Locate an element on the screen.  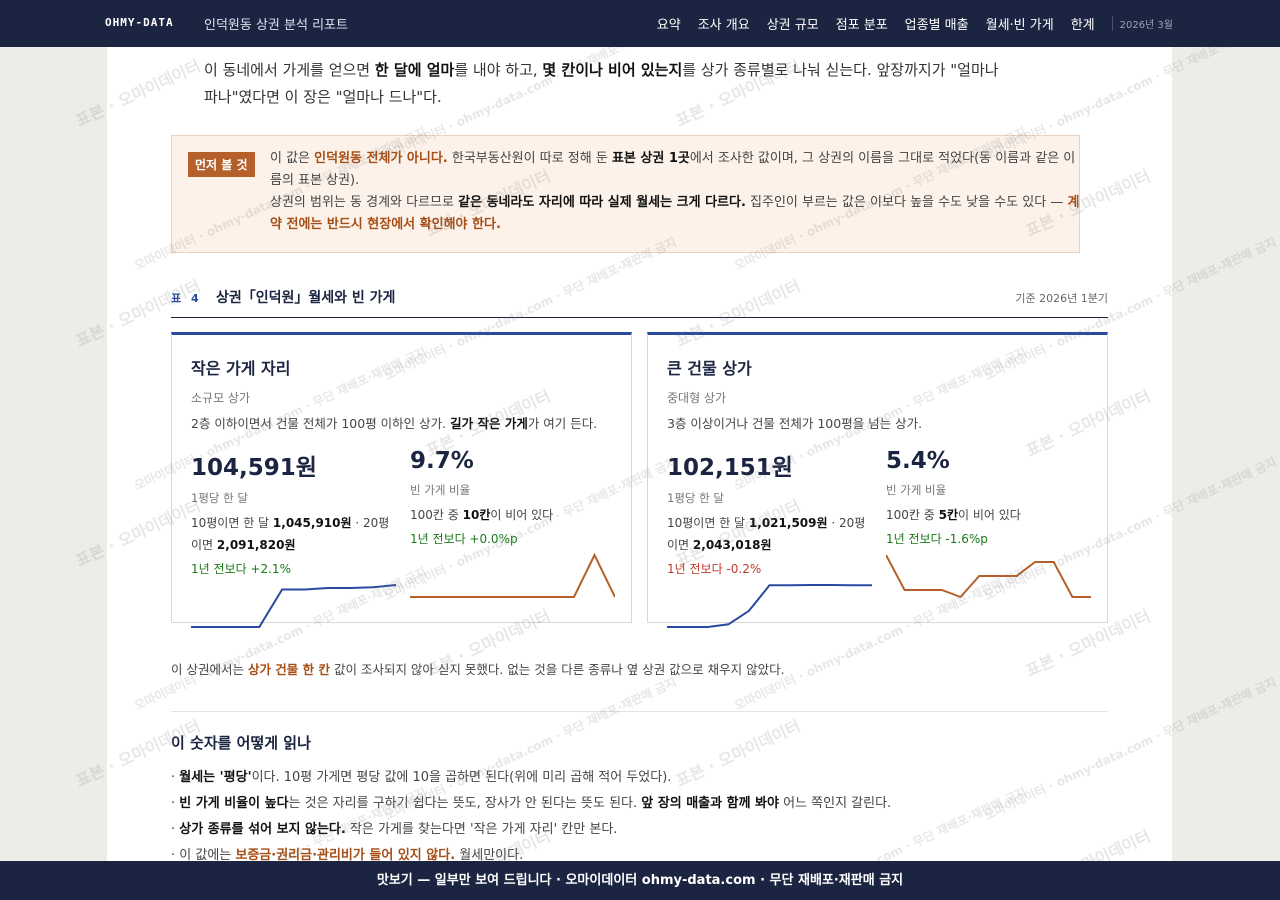
nav-item: 점포 분포 is located at coordinates (861, 25).